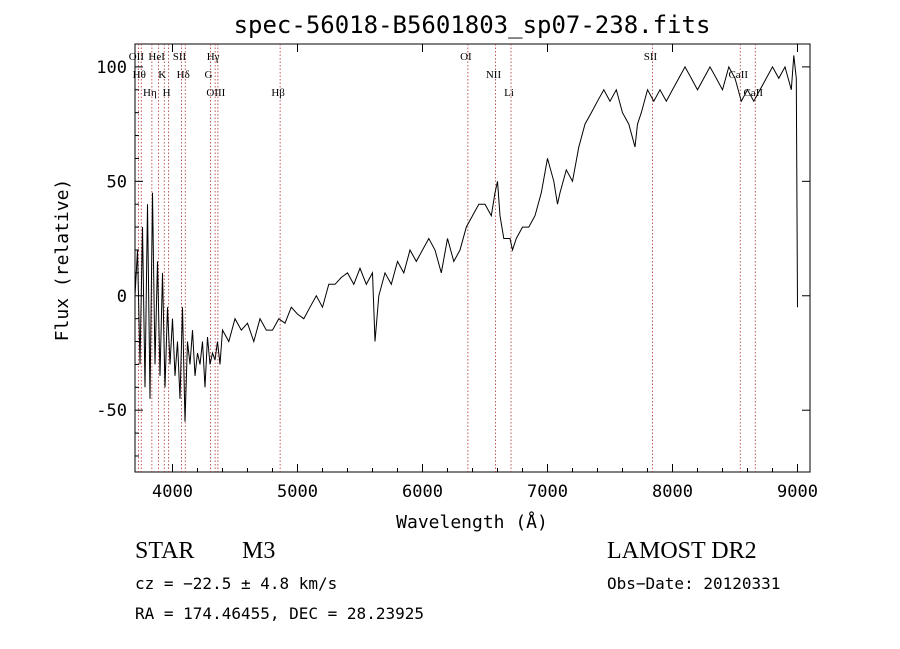 This screenshot has height=649, width=900. Describe the element at coordinates (172, 492) in the screenshot. I see `x-tick-label: 4000` at that location.